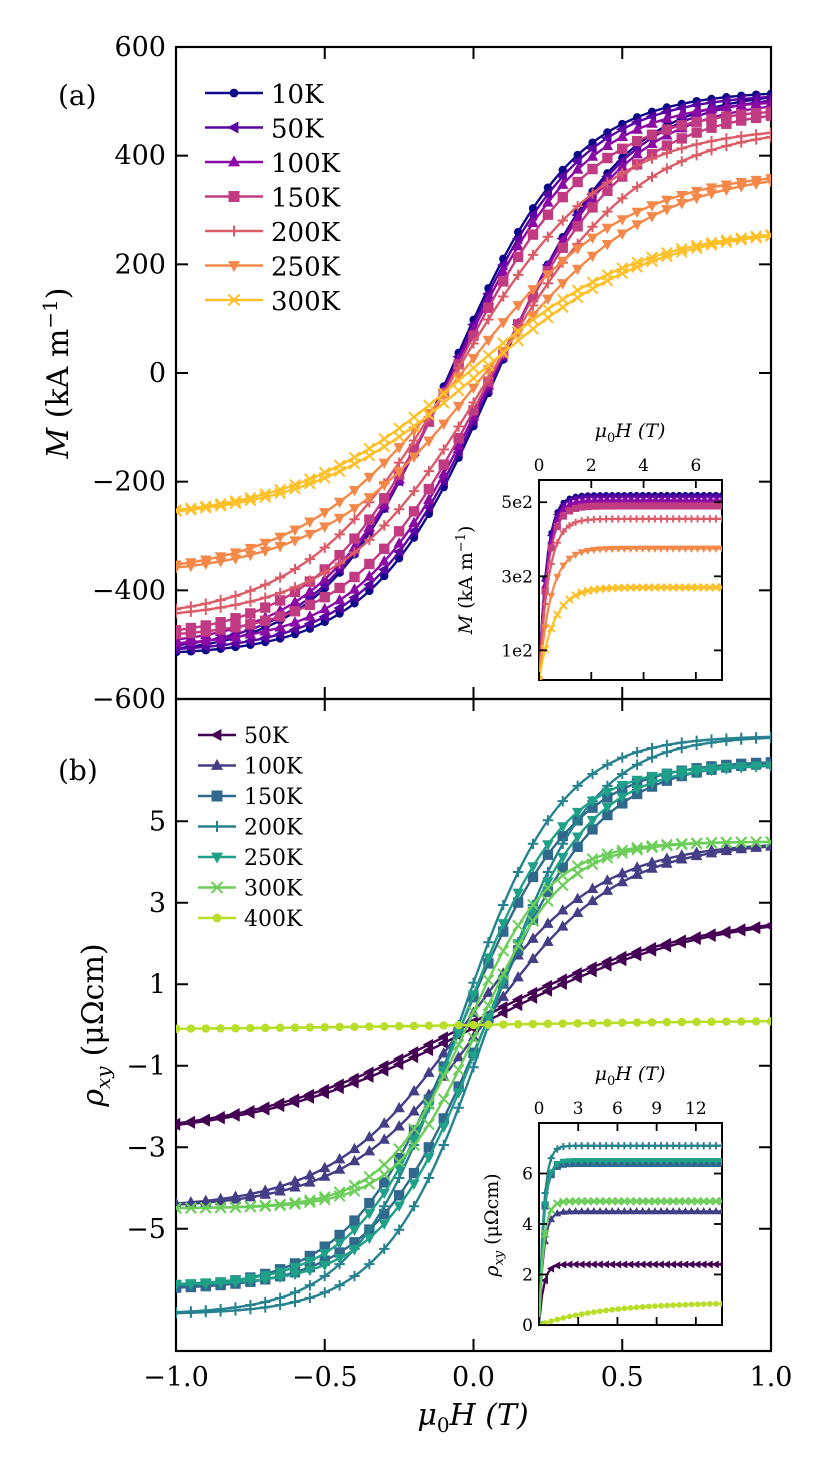 The image size is (830, 1476). I want to click on inset-a-ylabel: M (kA m−1), so click(465, 581).